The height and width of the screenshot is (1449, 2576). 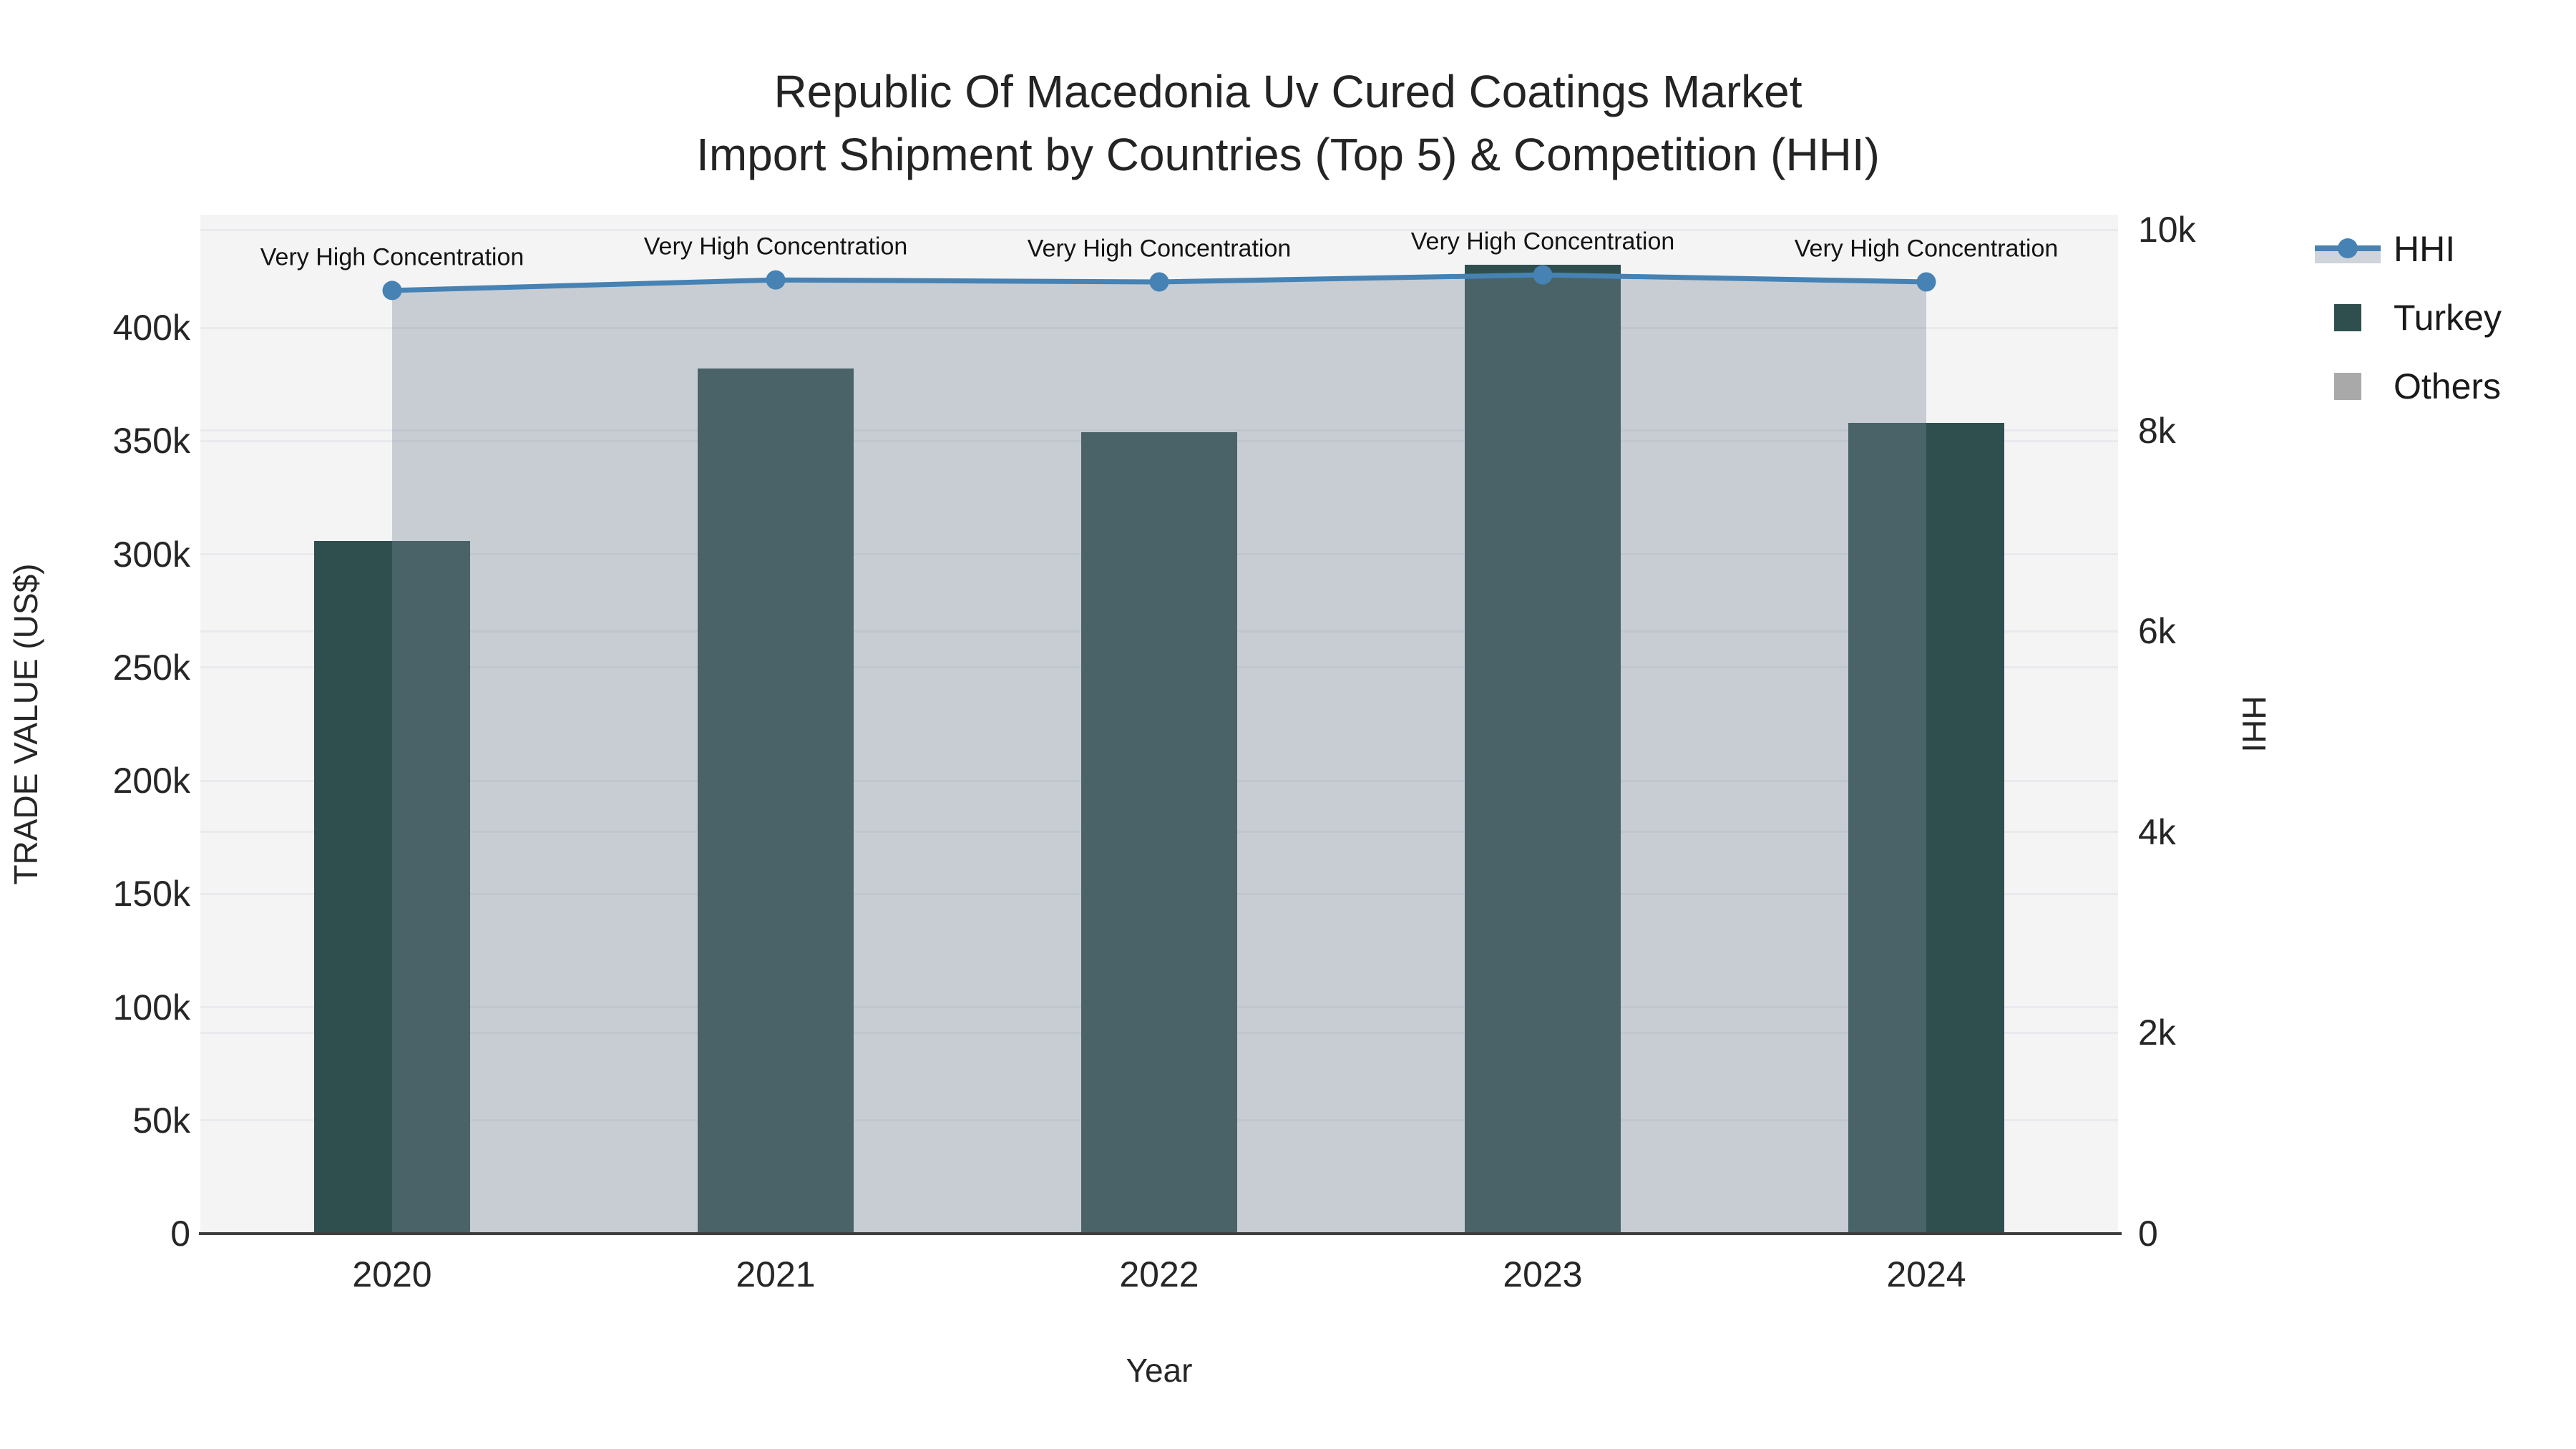 What do you see at coordinates (392, 290) in the screenshot?
I see `hhi-marker-2020` at bounding box center [392, 290].